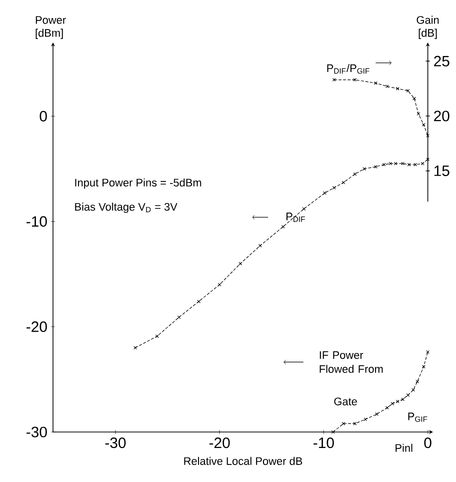 The width and height of the screenshot is (456, 482). I want to click on y-tick-label: -20, so click(36, 326).